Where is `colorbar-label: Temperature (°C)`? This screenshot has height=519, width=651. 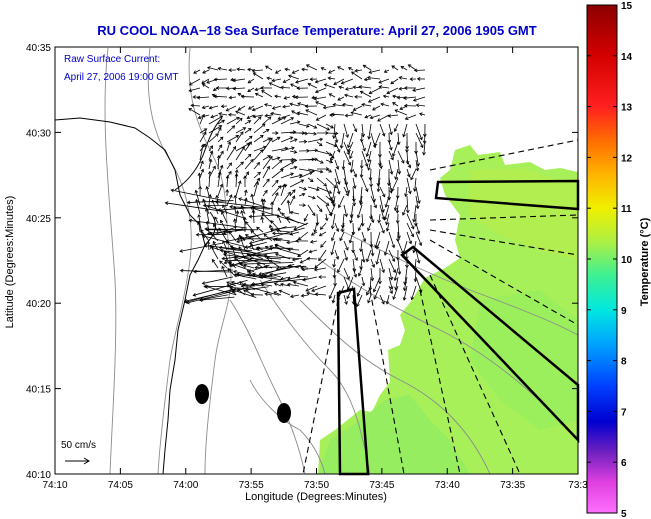
colorbar-label: Temperature (°C) is located at coordinates (645, 261).